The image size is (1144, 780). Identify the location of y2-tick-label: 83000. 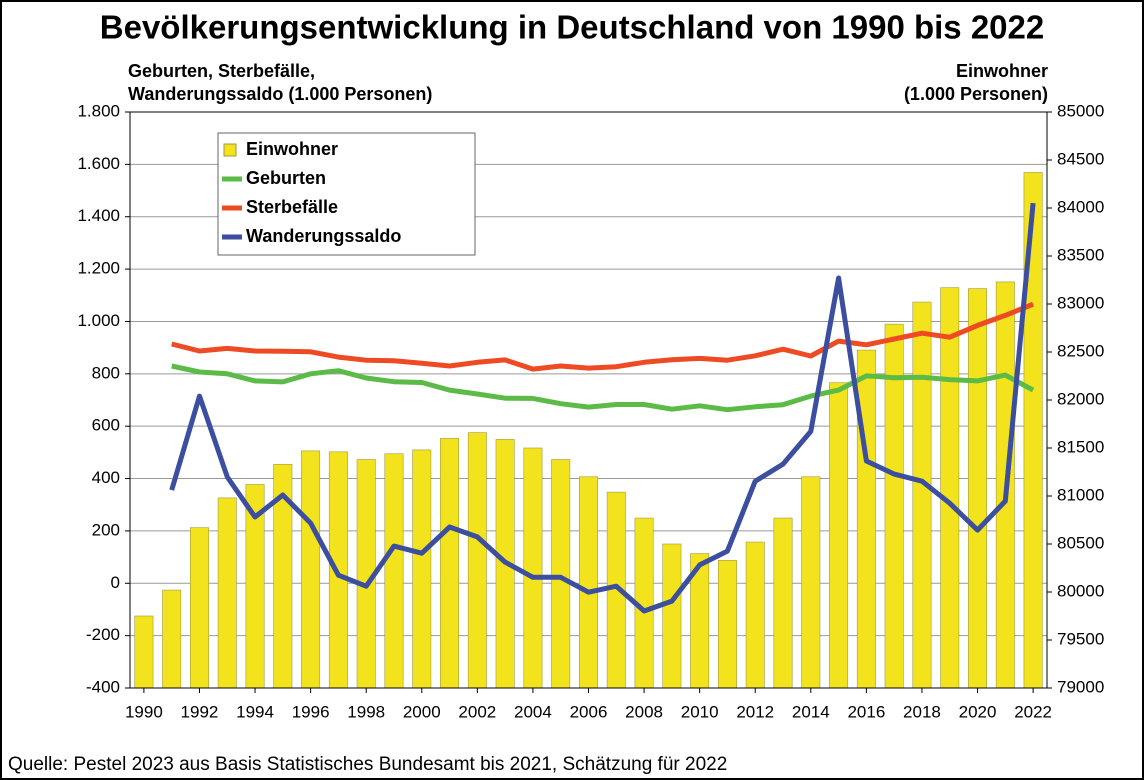
(1080, 302).